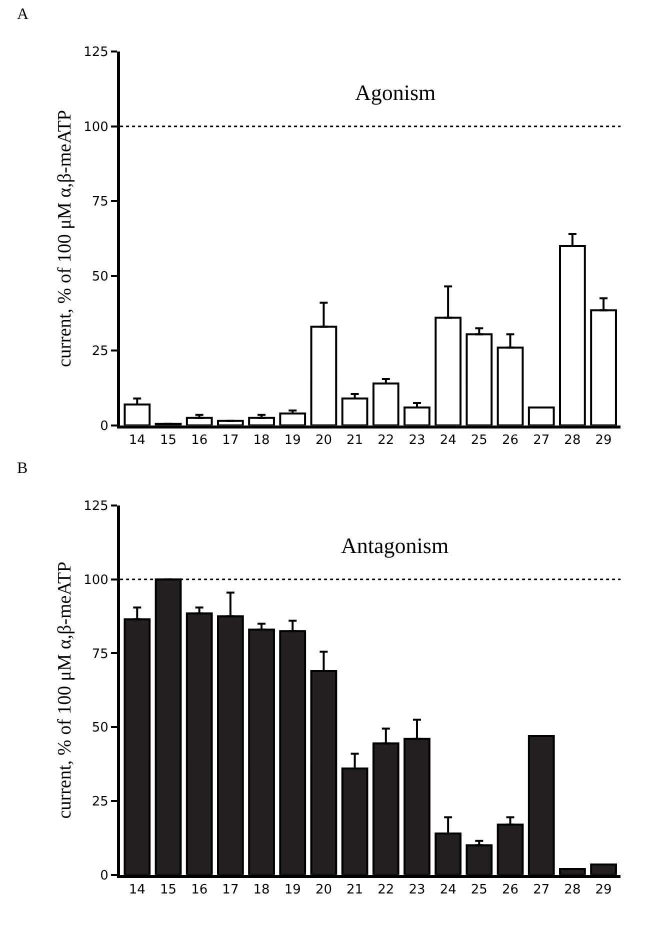  Describe the element at coordinates (395, 545) in the screenshot. I see `text: Antagonism` at that location.